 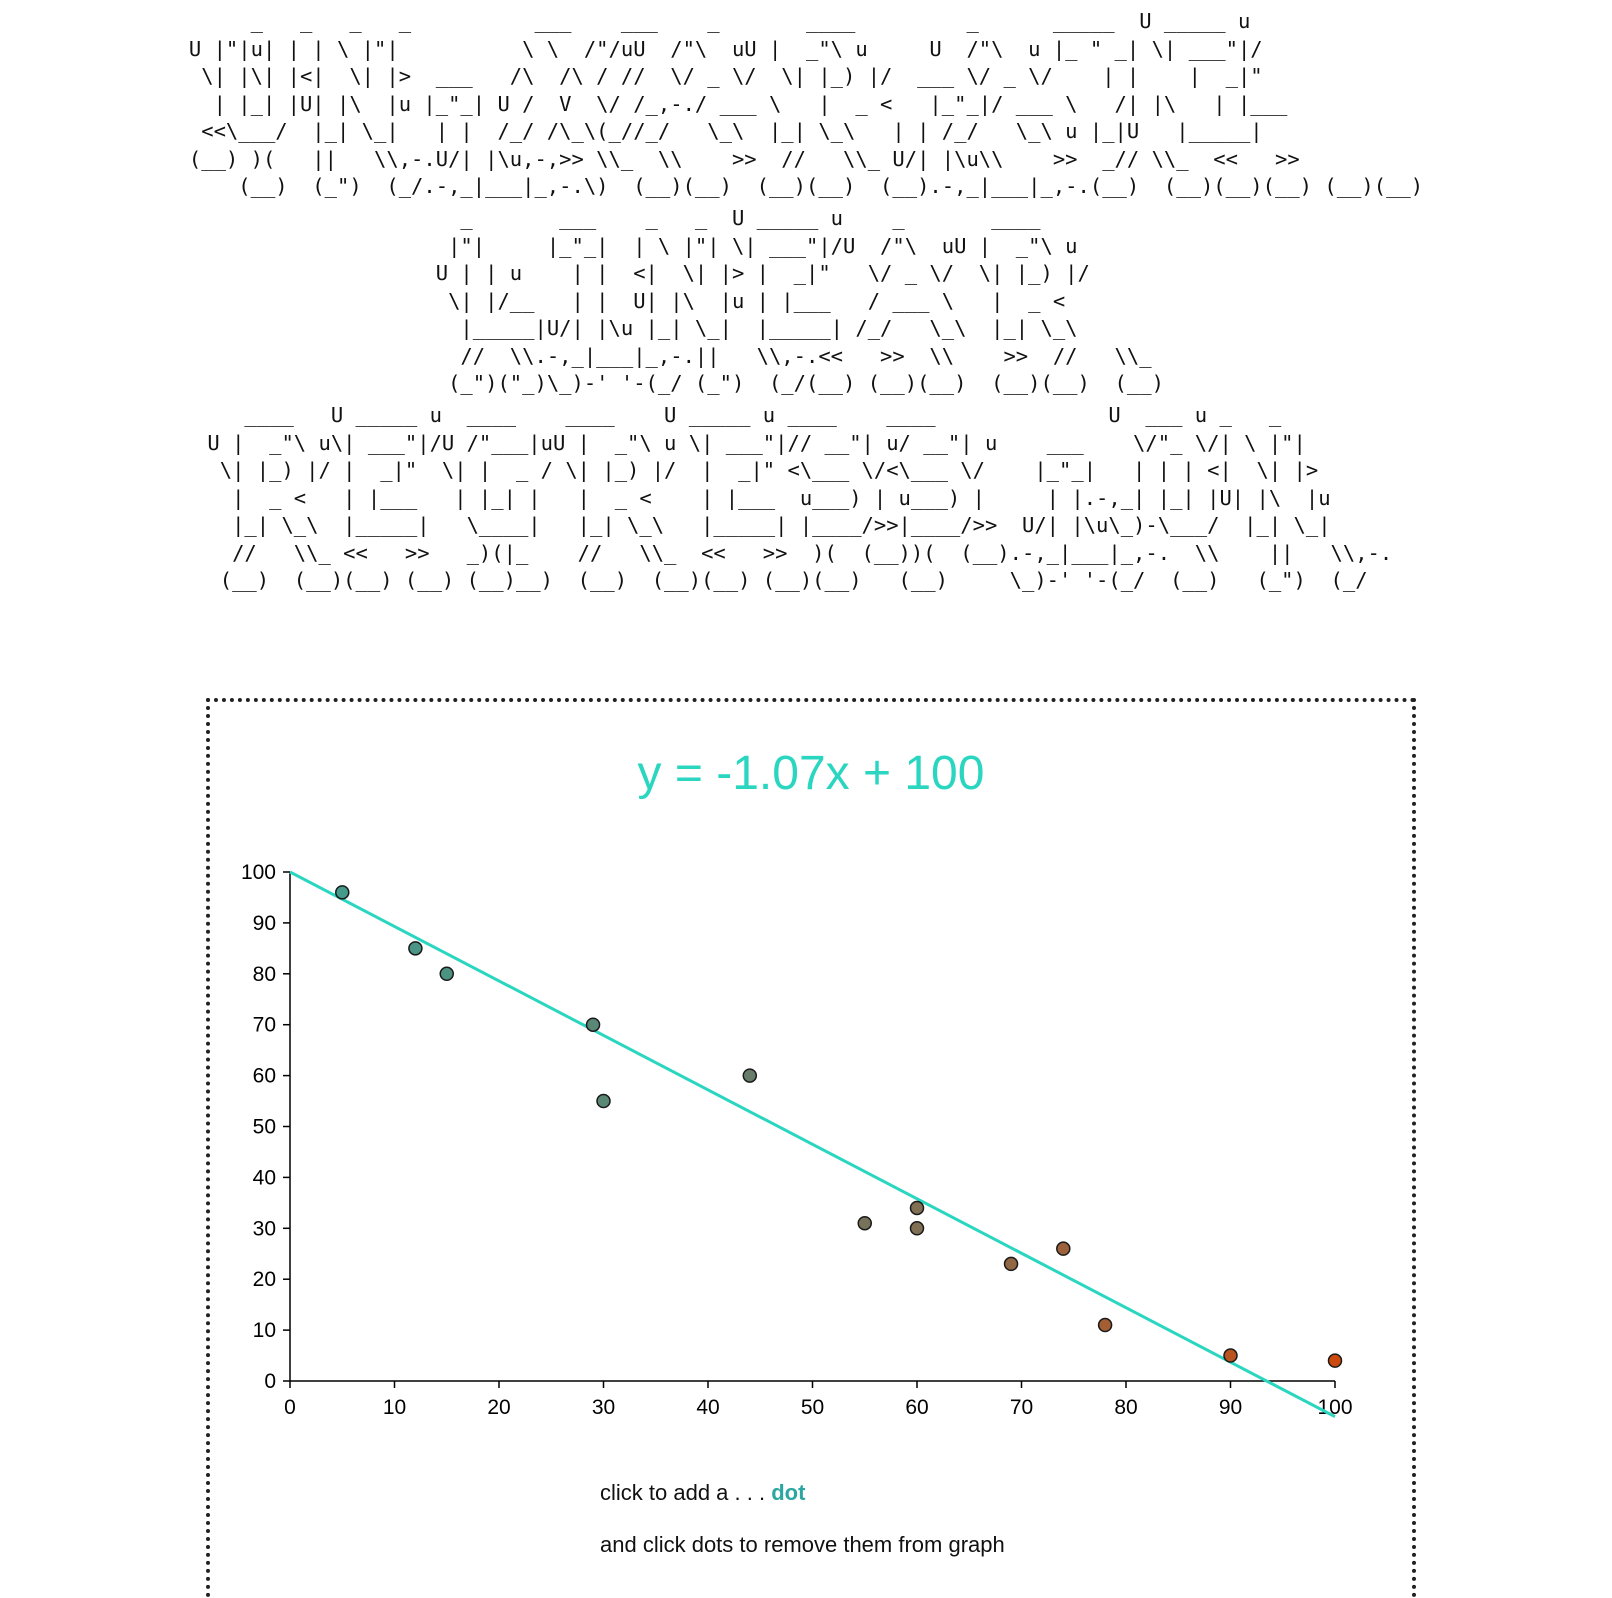 What do you see at coordinates (264, 974) in the screenshot?
I see `y-tick-label: 80` at bounding box center [264, 974].